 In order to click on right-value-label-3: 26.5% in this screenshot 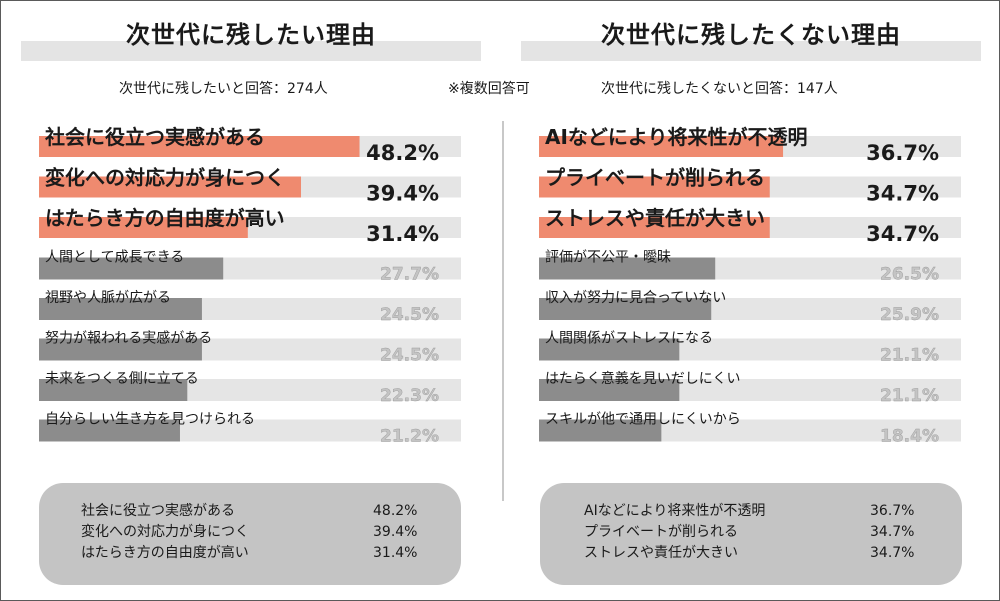, I will do `click(909, 275)`.